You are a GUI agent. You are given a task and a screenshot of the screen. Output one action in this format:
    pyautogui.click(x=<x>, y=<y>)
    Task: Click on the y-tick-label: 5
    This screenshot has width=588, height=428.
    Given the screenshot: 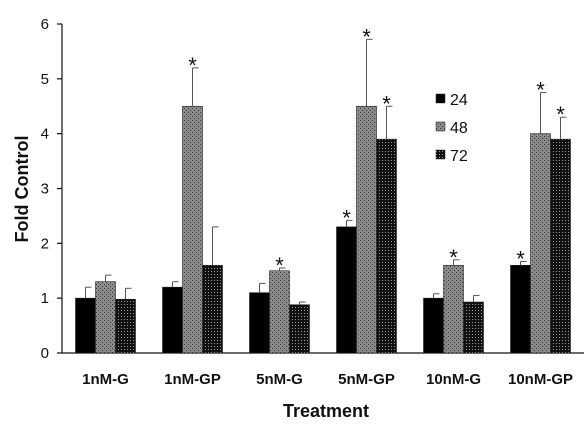 What is the action you would take?
    pyautogui.click(x=45, y=79)
    